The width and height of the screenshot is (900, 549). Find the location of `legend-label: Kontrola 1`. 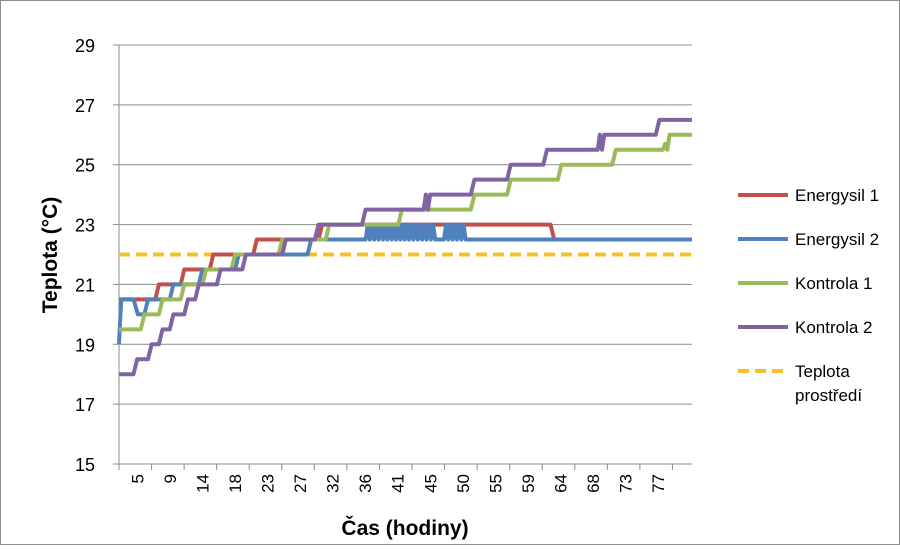

legend-label: Kontrola 1 is located at coordinates (834, 283).